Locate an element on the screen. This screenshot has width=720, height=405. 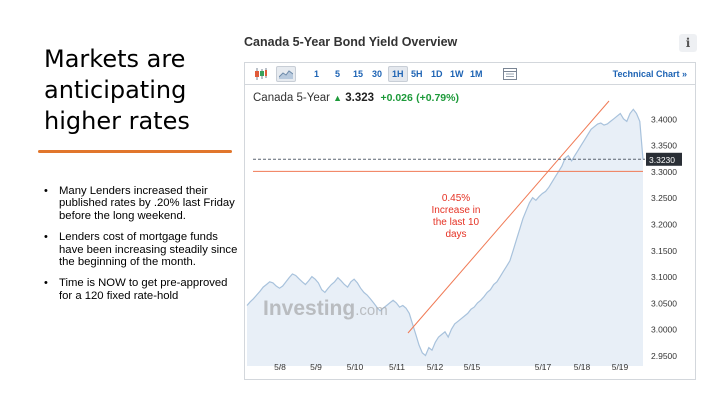
annotation-text: 0.45% is located at coordinates (456, 198).